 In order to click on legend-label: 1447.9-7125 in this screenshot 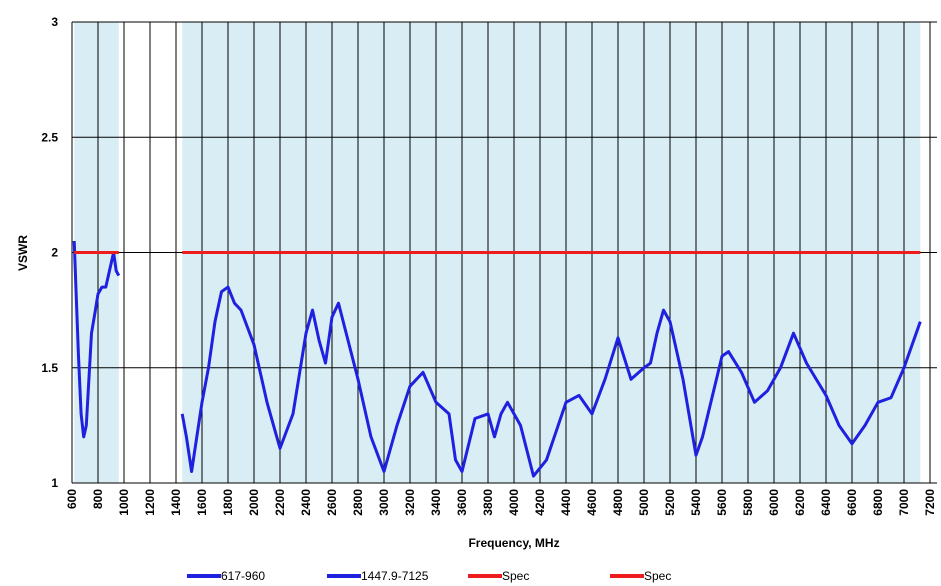, I will do `click(395, 576)`.